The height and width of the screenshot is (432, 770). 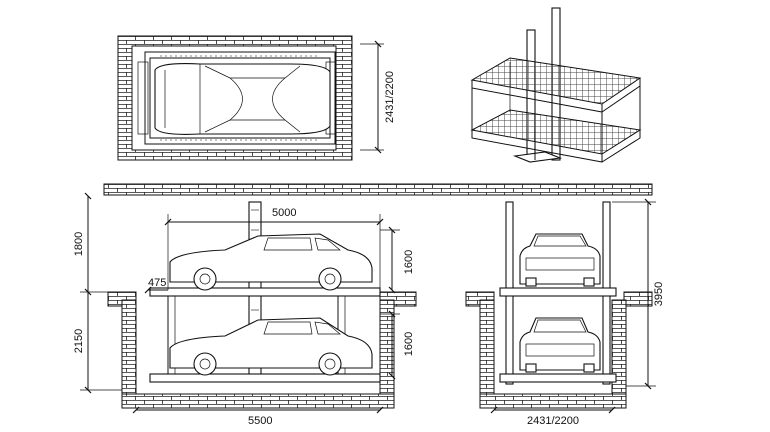 What do you see at coordinates (565, 312) in the screenshot?
I see `front-elevation: 3950 2431/2200` at bounding box center [565, 312].